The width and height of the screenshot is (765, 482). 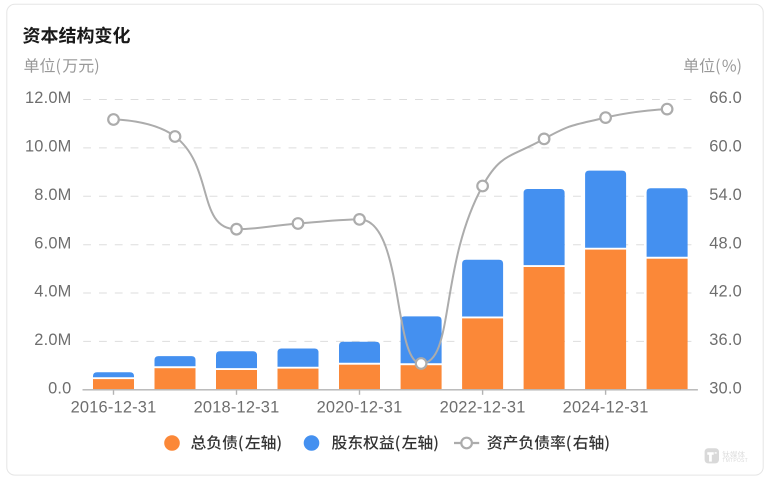 I want to click on svg-text: 42.0, so click(x=725, y=292).